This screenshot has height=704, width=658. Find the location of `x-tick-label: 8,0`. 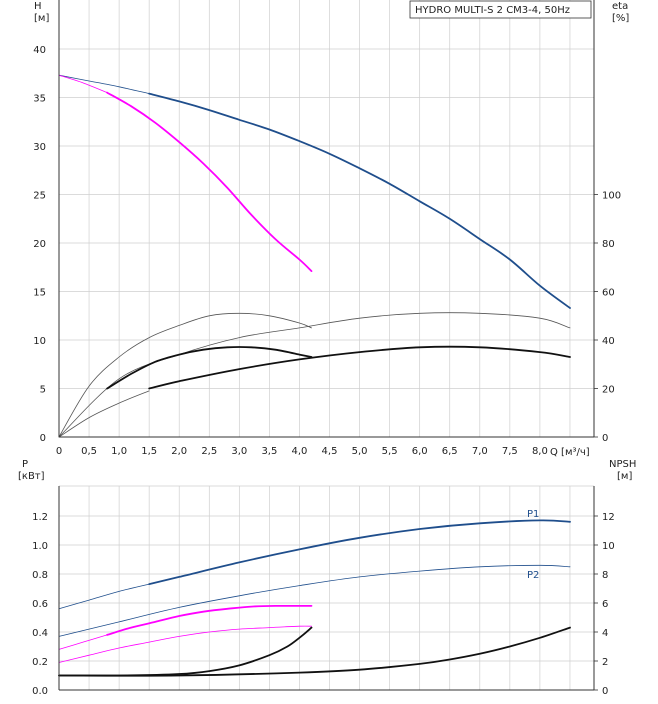

x-tick-label: 8,0 is located at coordinates (540, 451).